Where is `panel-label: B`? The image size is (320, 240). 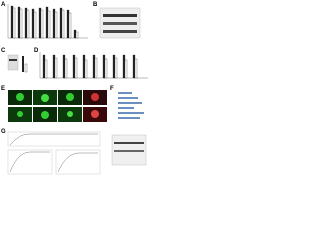 panel-label: B is located at coordinates (95, 5).